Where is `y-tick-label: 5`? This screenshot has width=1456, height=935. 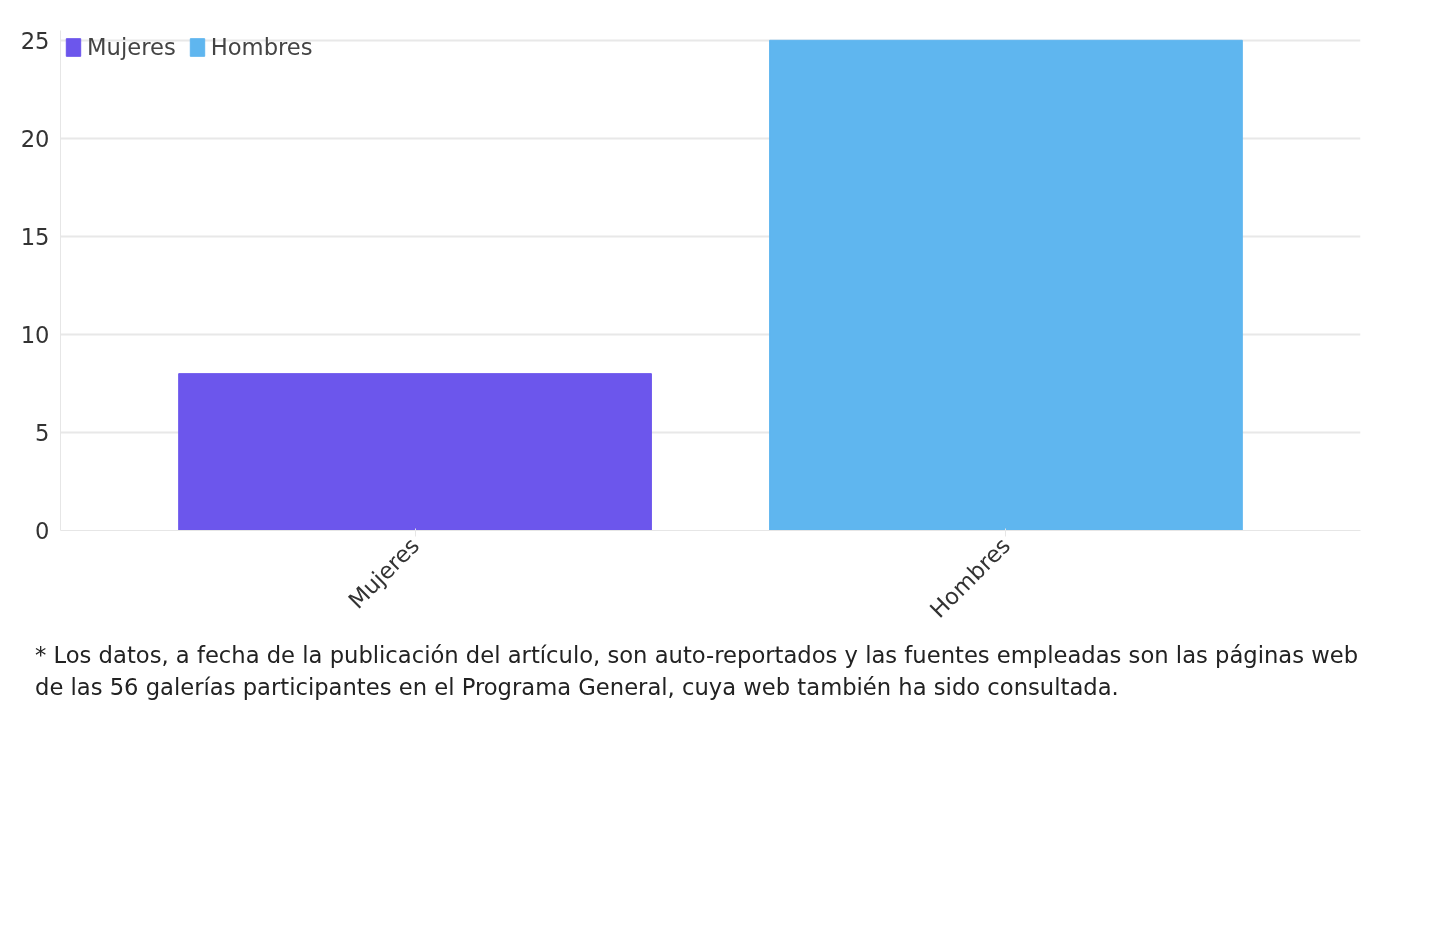
y-tick-label: 5 is located at coordinates (42, 432).